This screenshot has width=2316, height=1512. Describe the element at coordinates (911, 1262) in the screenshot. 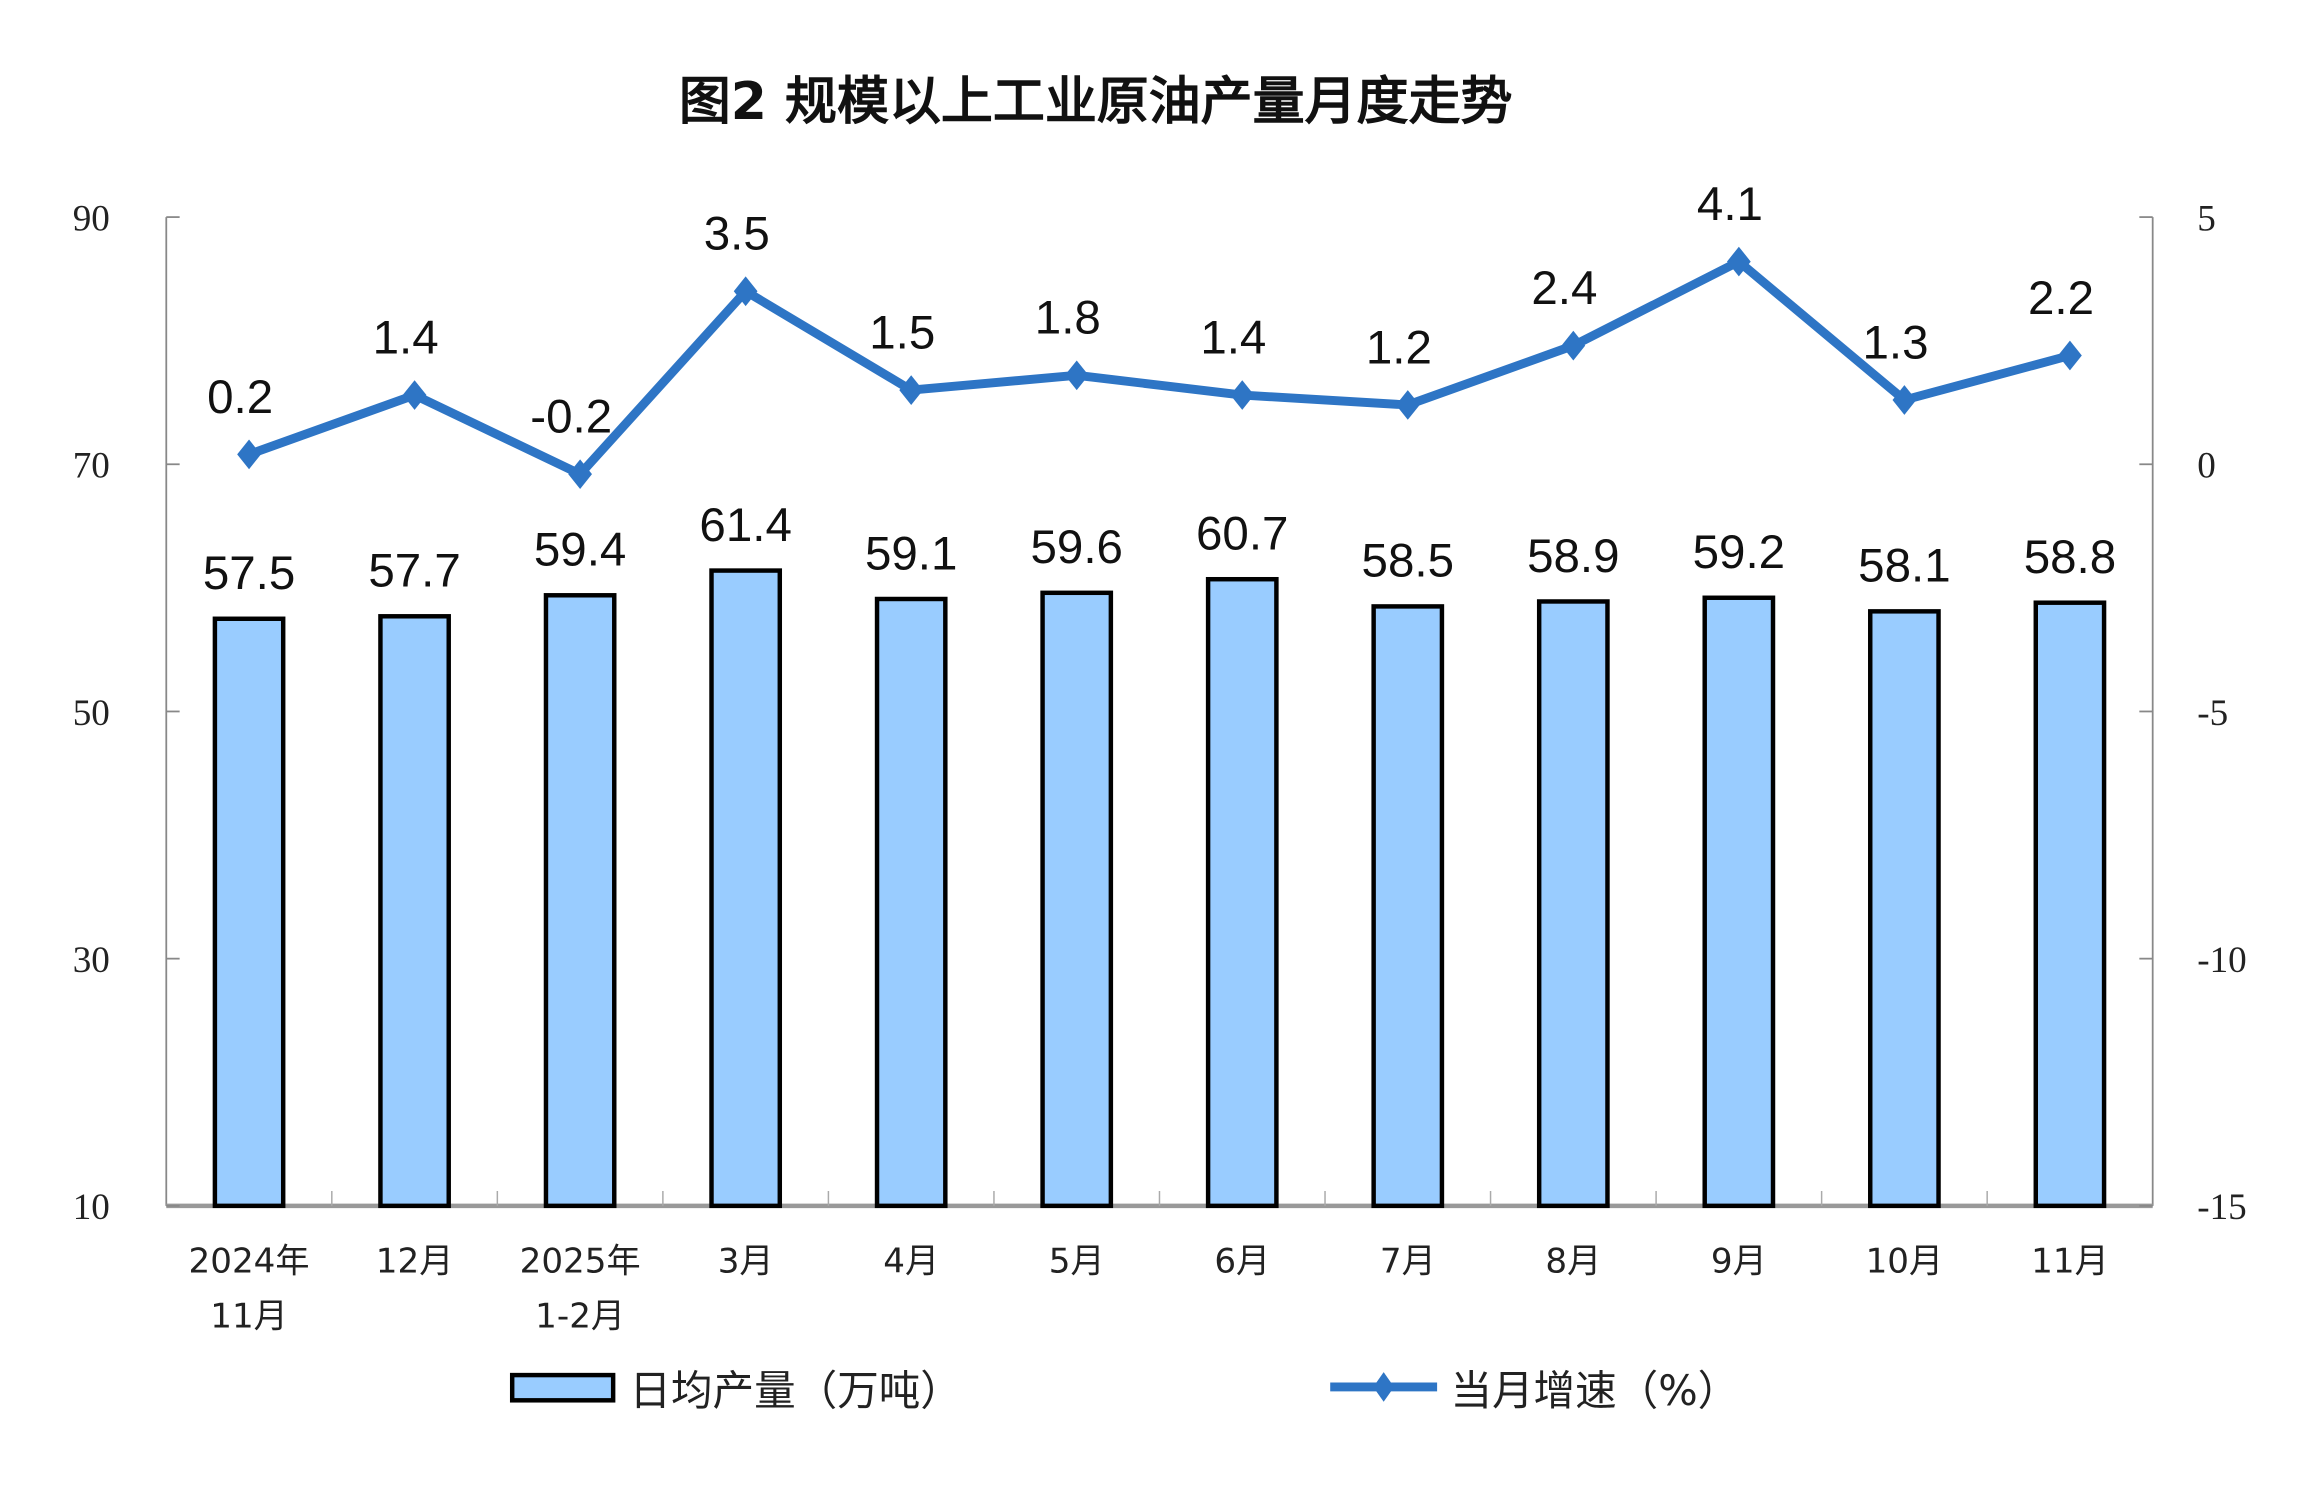

I see `x-tick-label: 4月` at that location.